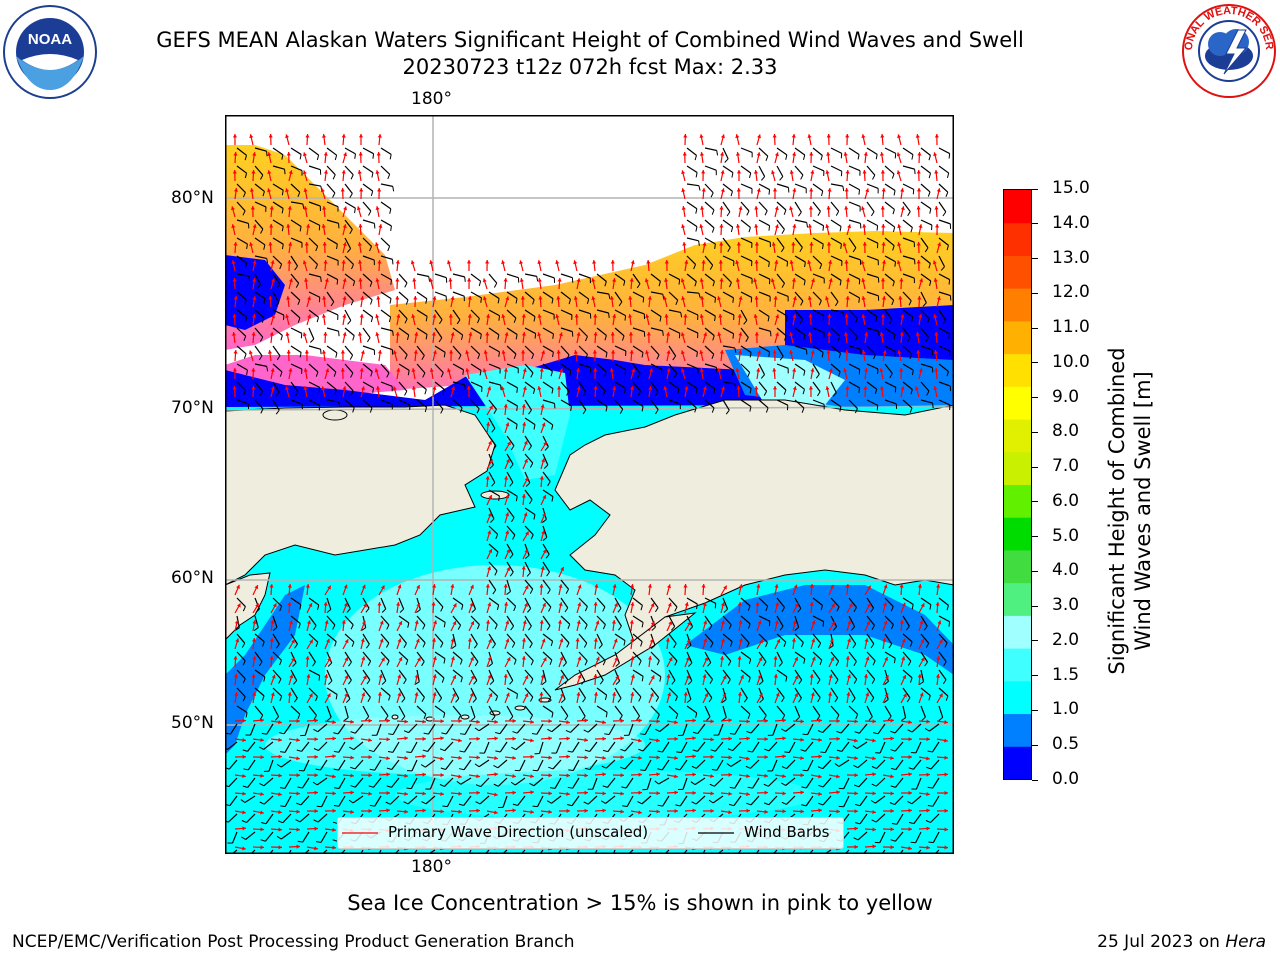 This screenshot has width=1280, height=960. I want to click on colorbar-tick-mark, so click(1035, 259).